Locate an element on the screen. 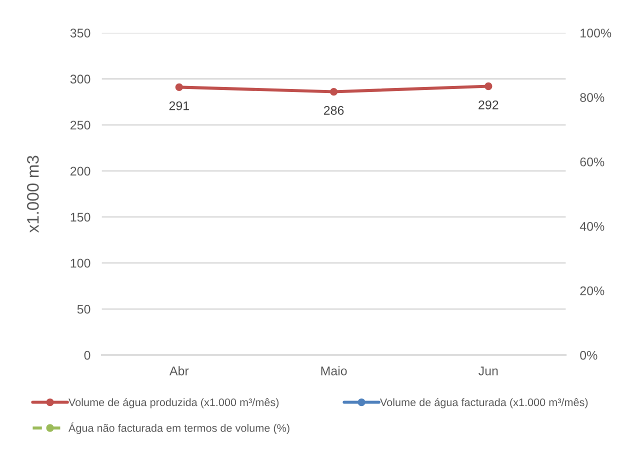 This screenshot has width=621, height=450. y2-tick-label: 40% is located at coordinates (592, 226).